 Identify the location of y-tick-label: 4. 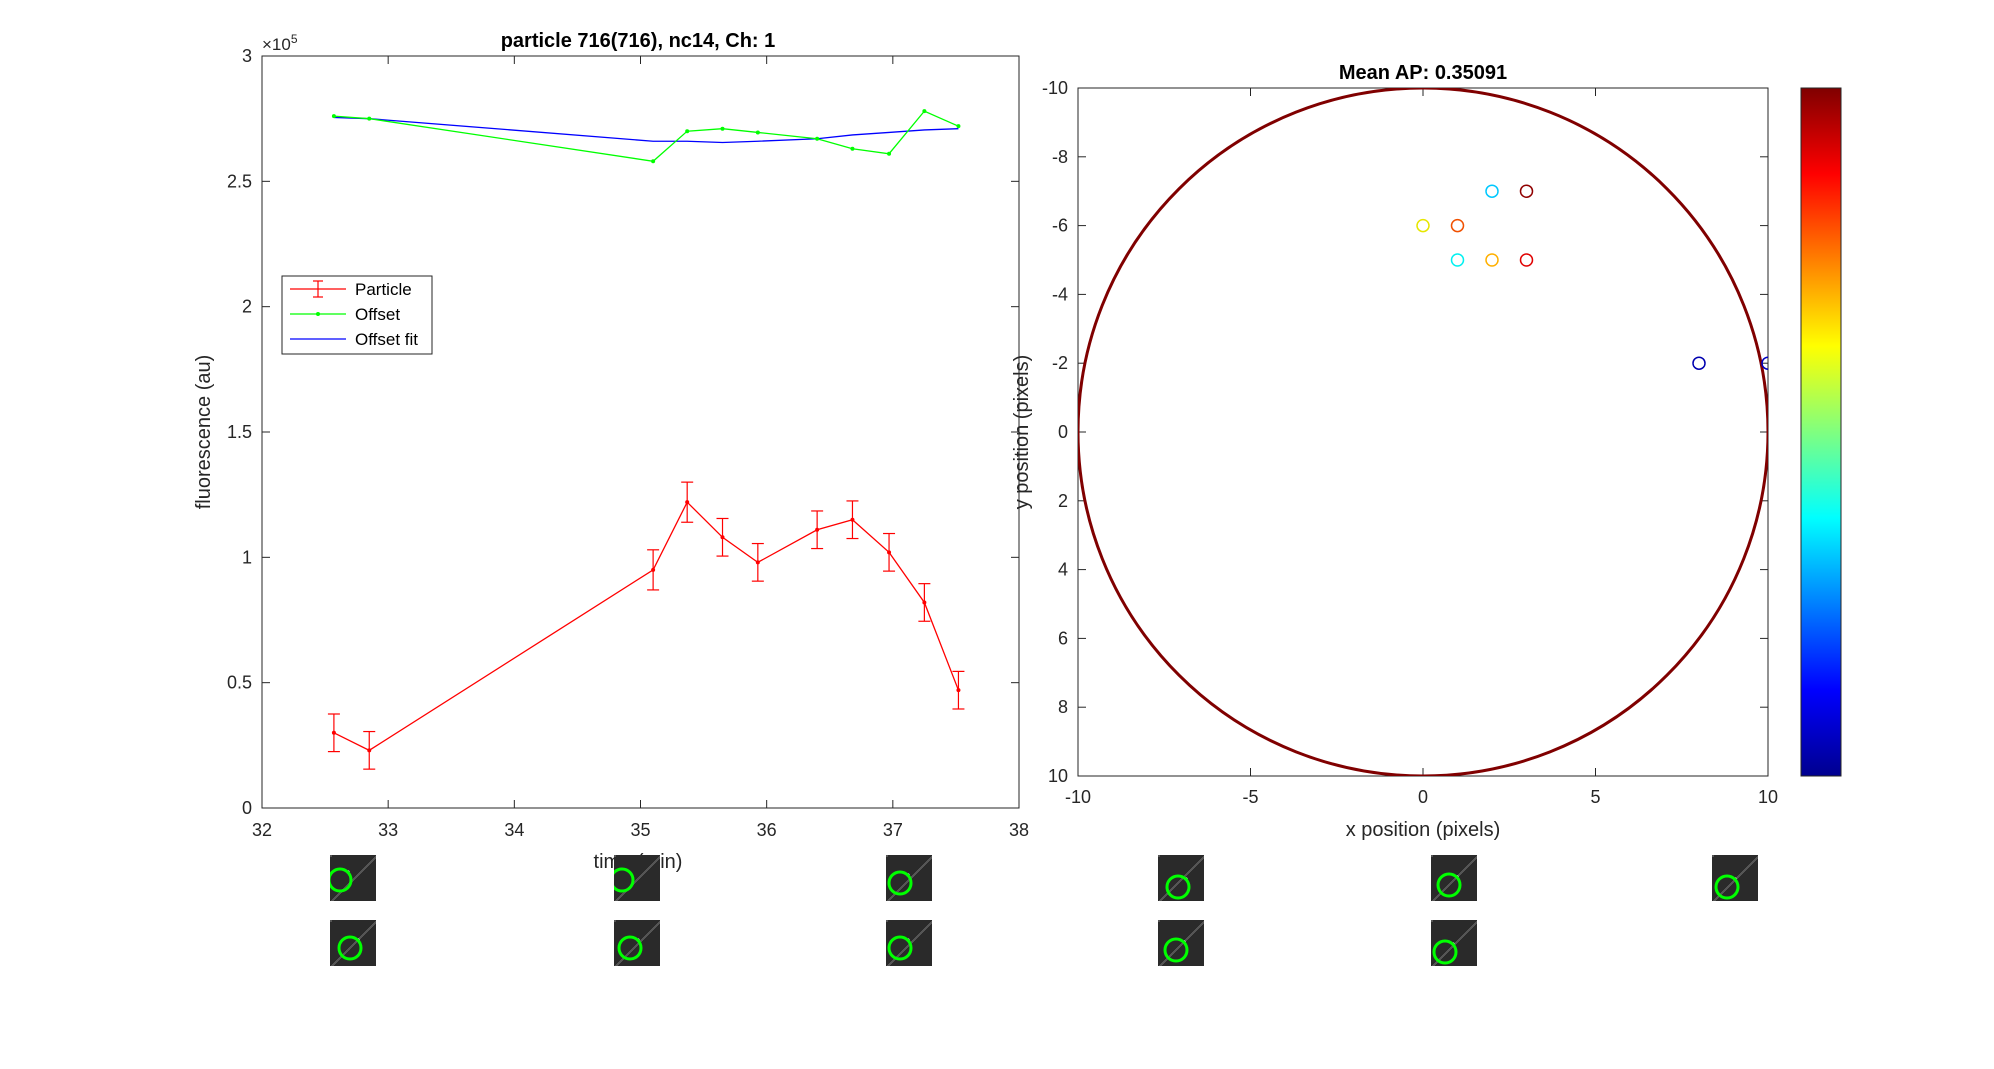
(1063, 570).